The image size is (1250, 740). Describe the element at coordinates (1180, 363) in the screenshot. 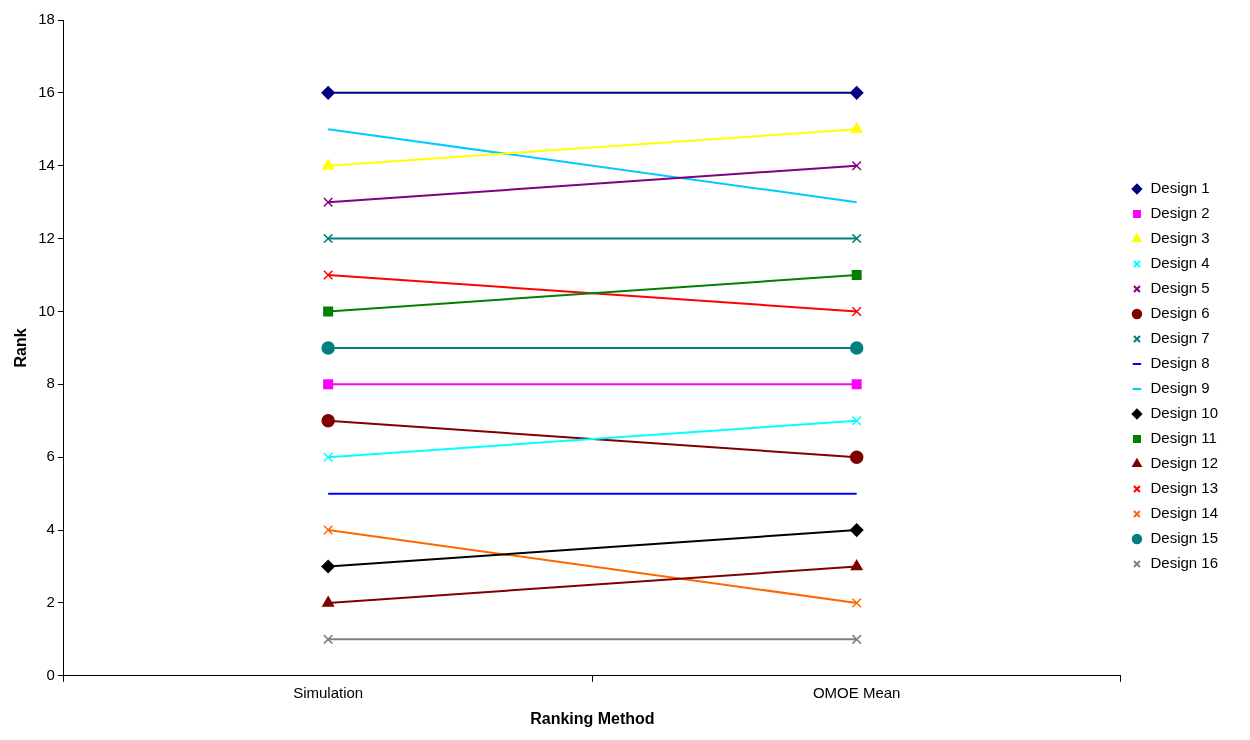

I see `legend-label: Design 8` at that location.